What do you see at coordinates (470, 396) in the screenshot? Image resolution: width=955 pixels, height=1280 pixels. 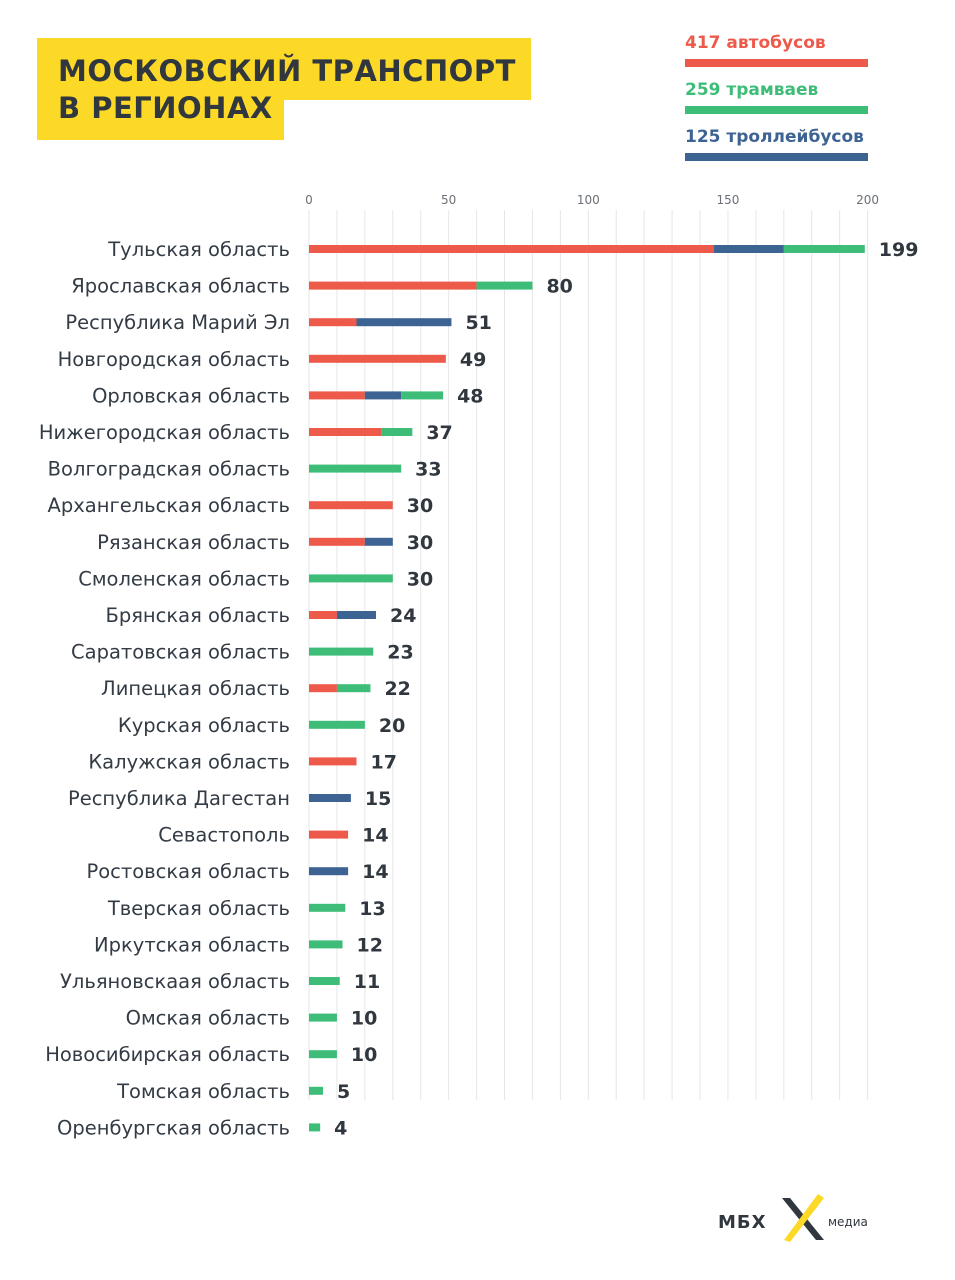 I see `total-label: 48` at bounding box center [470, 396].